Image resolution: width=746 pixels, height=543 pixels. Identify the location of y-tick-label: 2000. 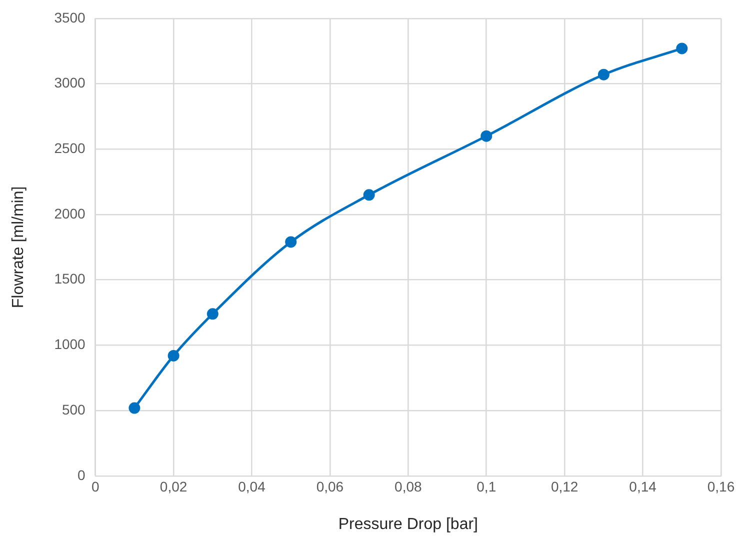
(70, 213).